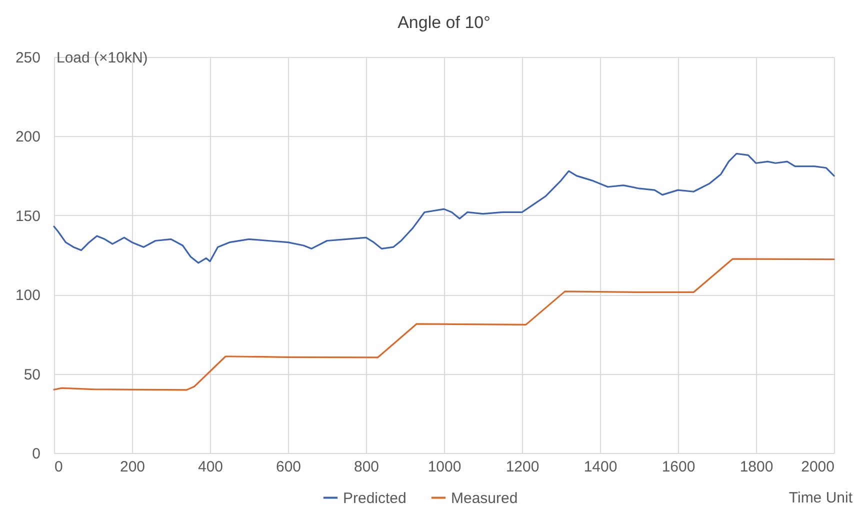 The height and width of the screenshot is (507, 854). I want to click on y-tick-label: 100, so click(27, 295).